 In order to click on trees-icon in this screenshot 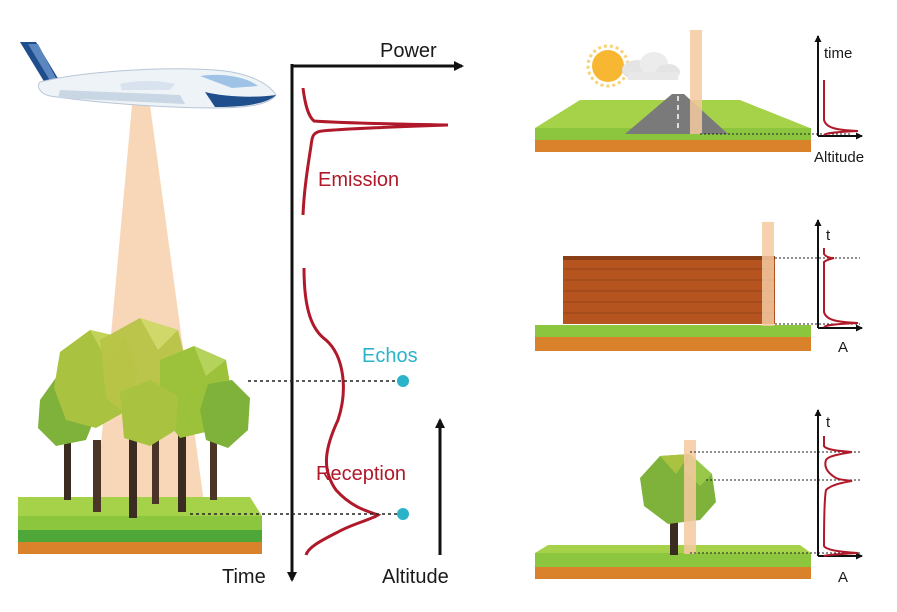, I will do `click(144, 418)`.